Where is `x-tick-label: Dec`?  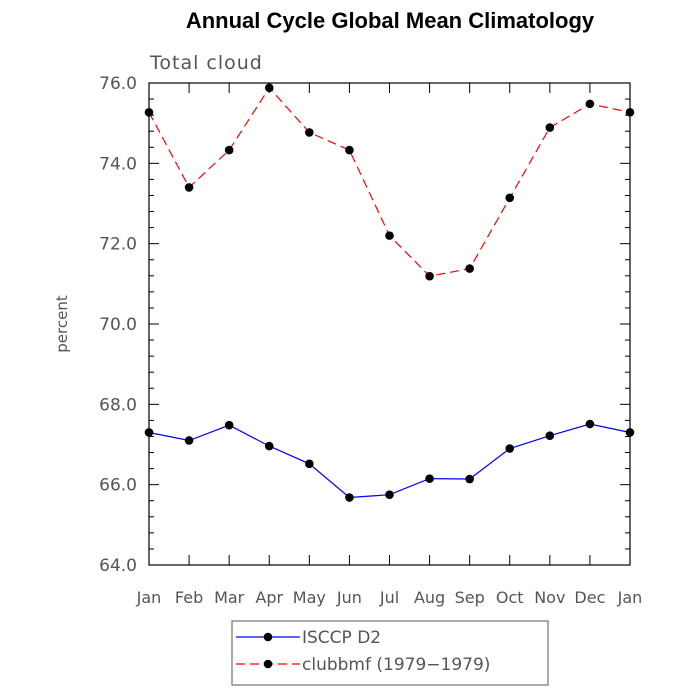 x-tick-label: Dec is located at coordinates (589, 597).